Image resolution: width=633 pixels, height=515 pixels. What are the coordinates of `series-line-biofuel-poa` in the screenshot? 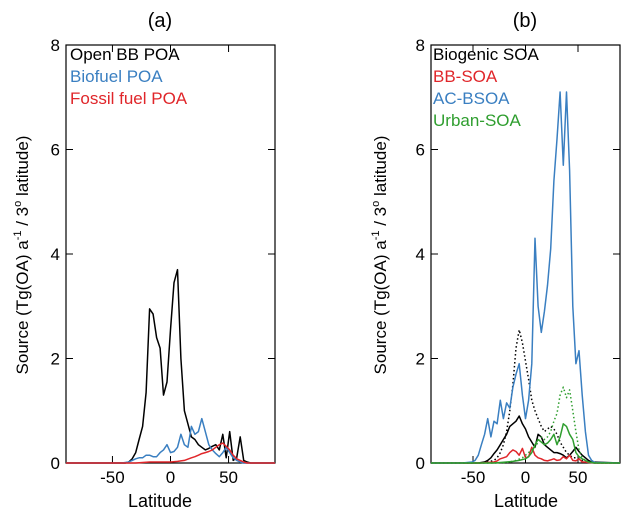 It's located at (170, 440).